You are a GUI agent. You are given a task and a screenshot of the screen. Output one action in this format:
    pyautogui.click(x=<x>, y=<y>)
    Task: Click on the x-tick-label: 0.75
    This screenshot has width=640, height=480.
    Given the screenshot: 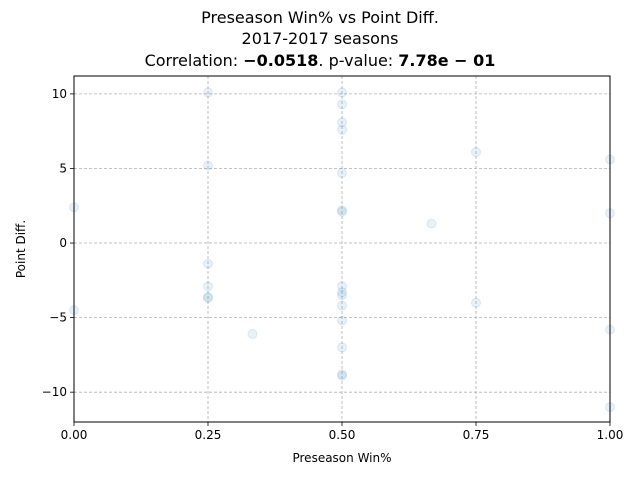 What is the action you would take?
    pyautogui.click(x=476, y=435)
    